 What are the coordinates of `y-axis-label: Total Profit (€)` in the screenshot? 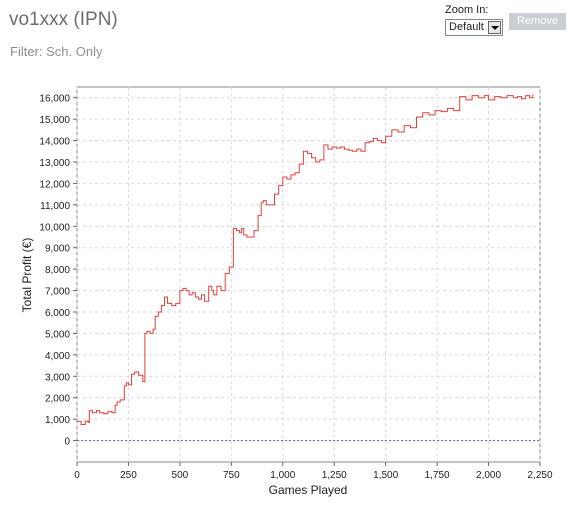 It's located at (27, 275).